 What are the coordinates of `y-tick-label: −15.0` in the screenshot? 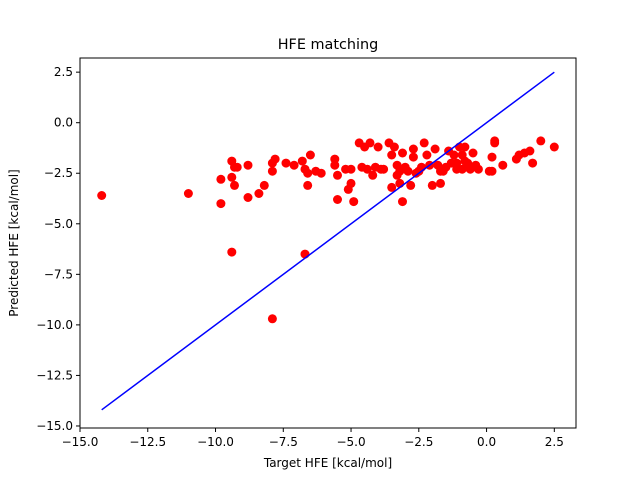 It's located at (54, 426).